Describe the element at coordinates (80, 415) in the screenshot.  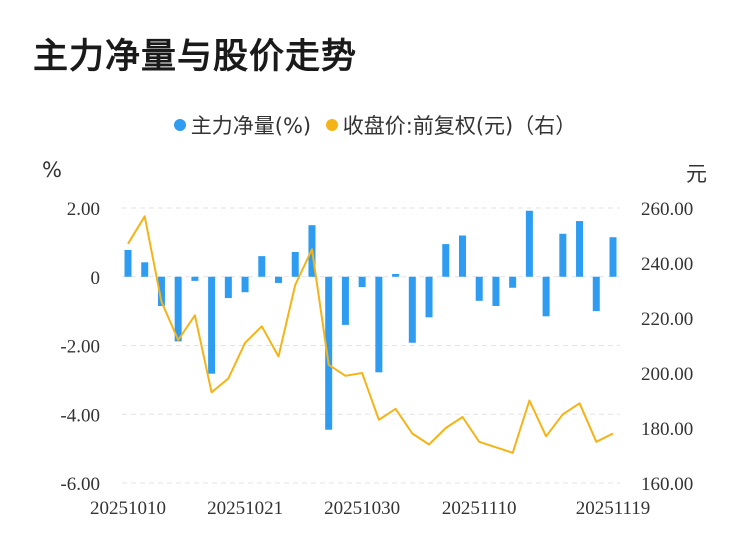
I see `y-left-tick-label: -4.00` at that location.